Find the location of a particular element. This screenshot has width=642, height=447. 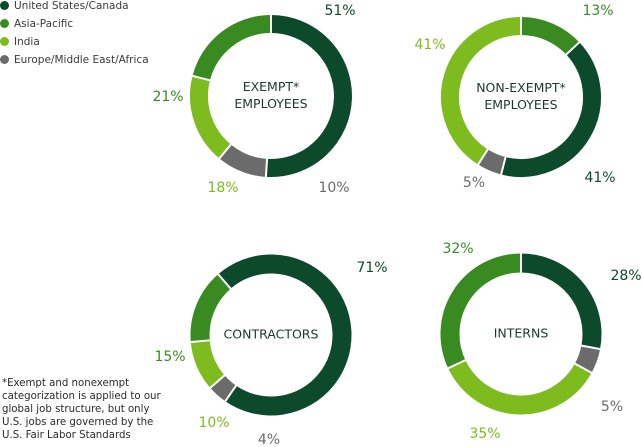

chart-center-title: EXEMPT* is located at coordinates (271, 86).